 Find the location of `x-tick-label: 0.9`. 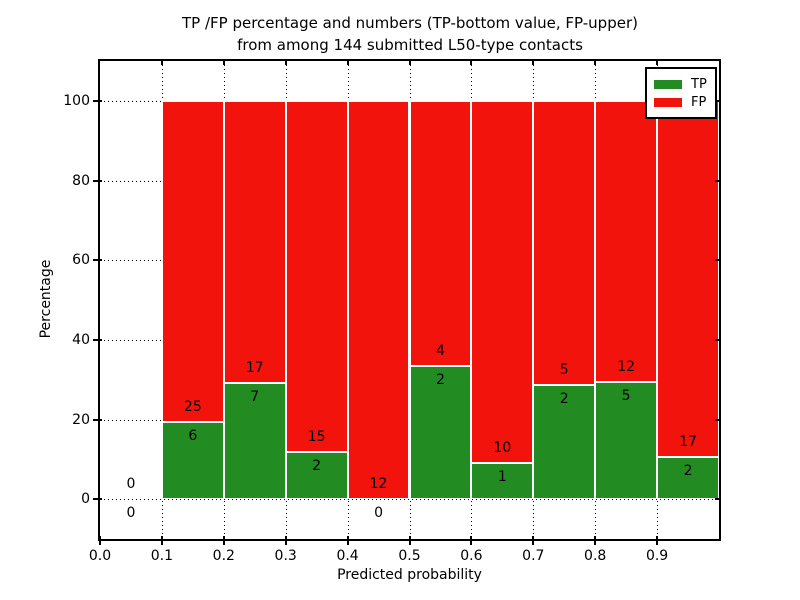

x-tick-label: 0.9 is located at coordinates (657, 556).